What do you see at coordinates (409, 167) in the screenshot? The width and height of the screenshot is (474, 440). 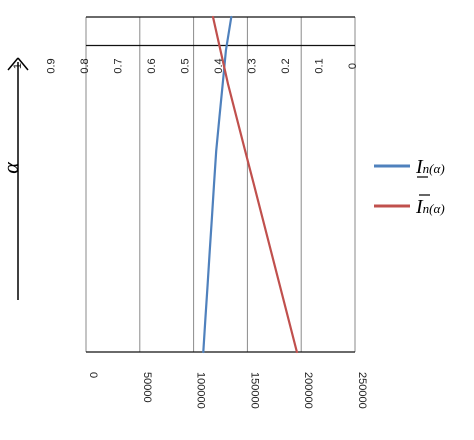 I see `legend-entry-lower: In(α)` at bounding box center [409, 167].